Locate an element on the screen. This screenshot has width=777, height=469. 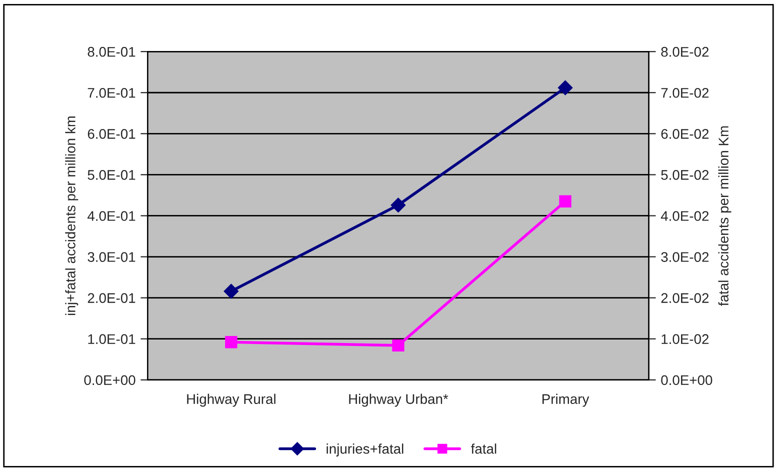
y2-tick-label: 7.0E-02 is located at coordinates (685, 93).